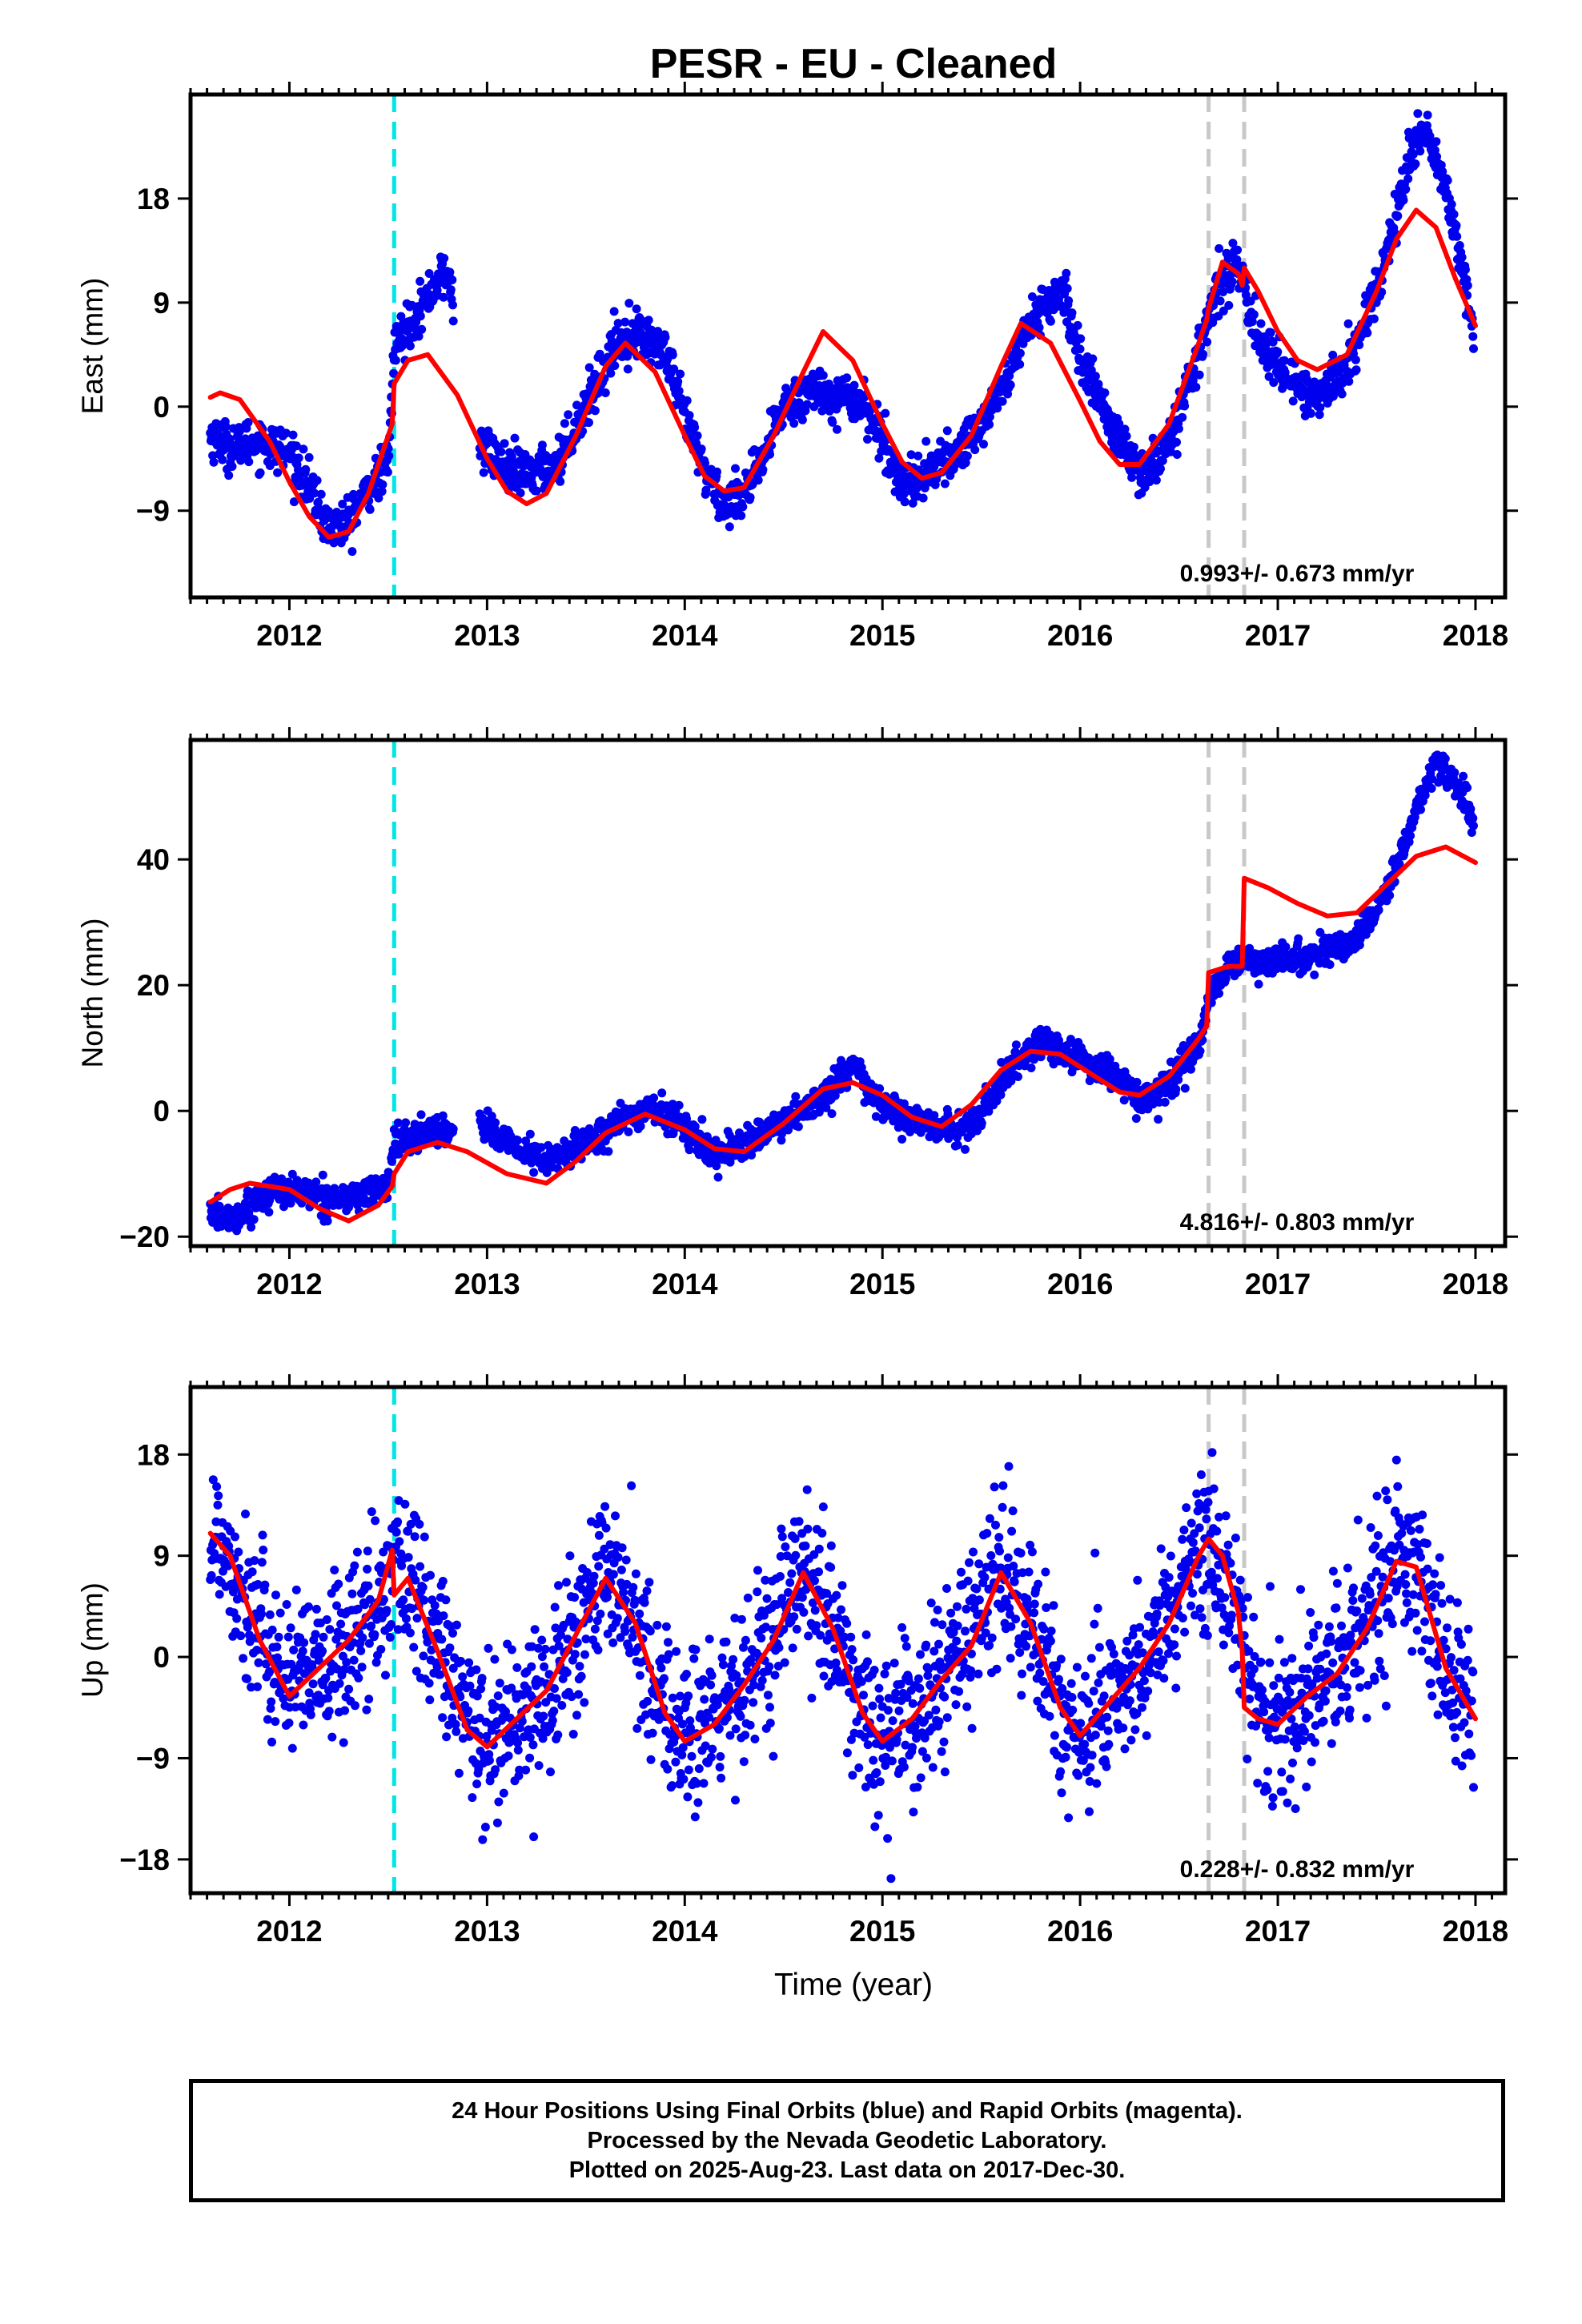 The image size is (1582, 2324). I want to click on y-tick-label: 0, so click(161, 1111).